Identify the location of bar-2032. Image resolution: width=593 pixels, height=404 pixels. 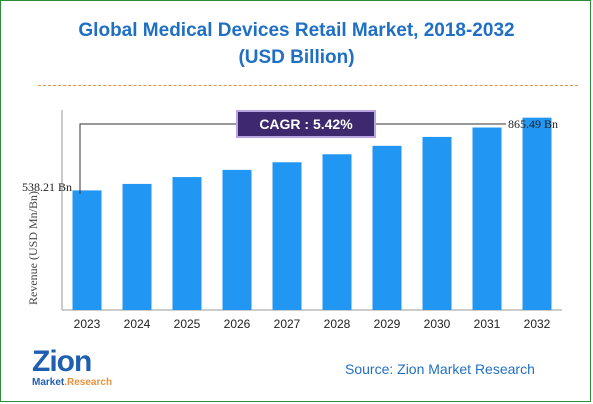
(537, 214).